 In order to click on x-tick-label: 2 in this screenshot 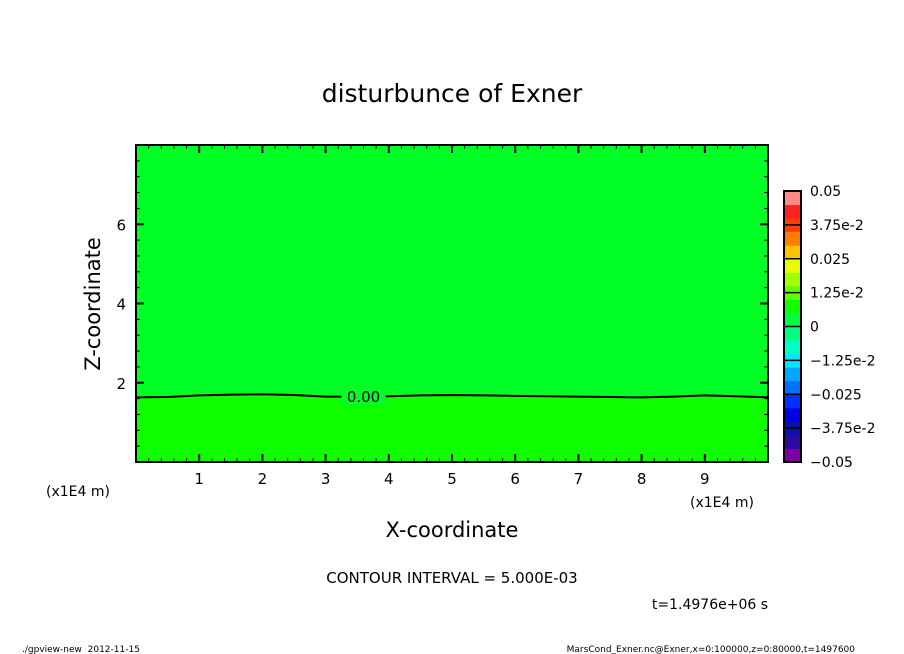, I will do `click(263, 479)`.